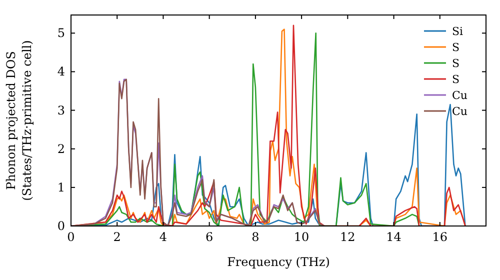  What do you see at coordinates (61, 226) in the screenshot?
I see `y-tick-label: 0` at bounding box center [61, 226].